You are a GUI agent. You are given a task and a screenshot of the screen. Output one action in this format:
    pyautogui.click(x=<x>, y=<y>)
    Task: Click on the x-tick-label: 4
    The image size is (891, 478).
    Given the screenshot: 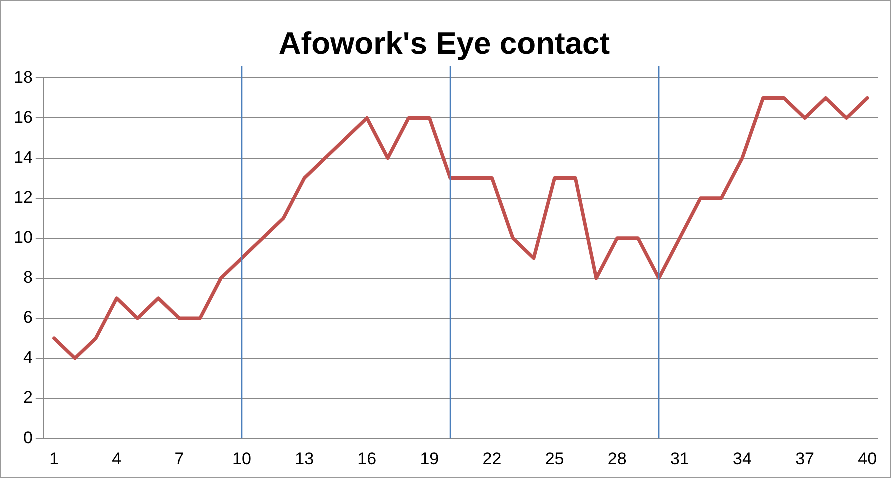 What is the action you would take?
    pyautogui.click(x=117, y=458)
    